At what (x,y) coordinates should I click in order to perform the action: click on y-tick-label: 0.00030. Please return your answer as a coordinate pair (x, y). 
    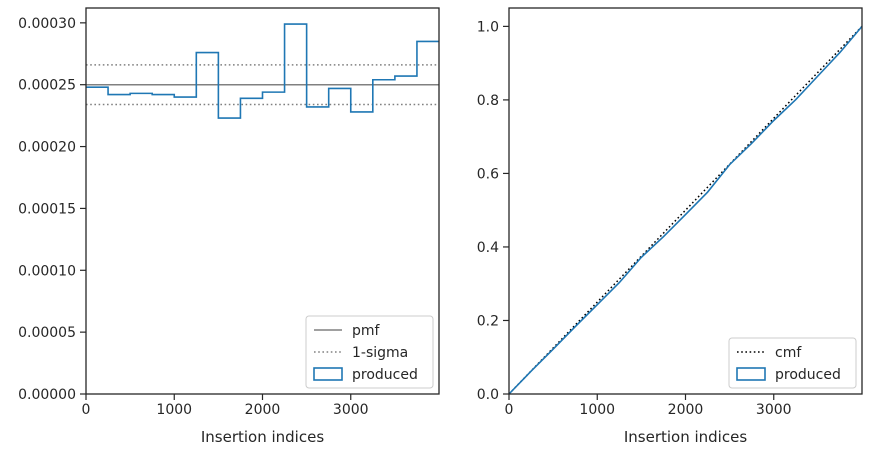
    Looking at the image, I should click on (47, 24).